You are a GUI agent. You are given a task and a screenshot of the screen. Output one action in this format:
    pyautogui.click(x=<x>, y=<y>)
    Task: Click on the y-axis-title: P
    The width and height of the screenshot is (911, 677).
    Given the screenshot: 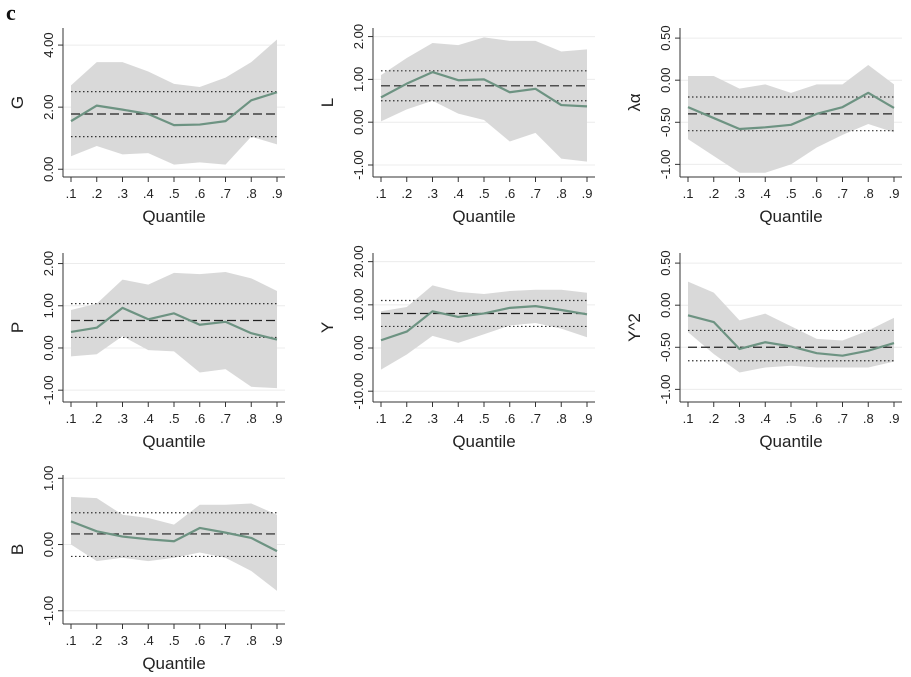 What is the action you would take?
    pyautogui.click(x=17, y=327)
    